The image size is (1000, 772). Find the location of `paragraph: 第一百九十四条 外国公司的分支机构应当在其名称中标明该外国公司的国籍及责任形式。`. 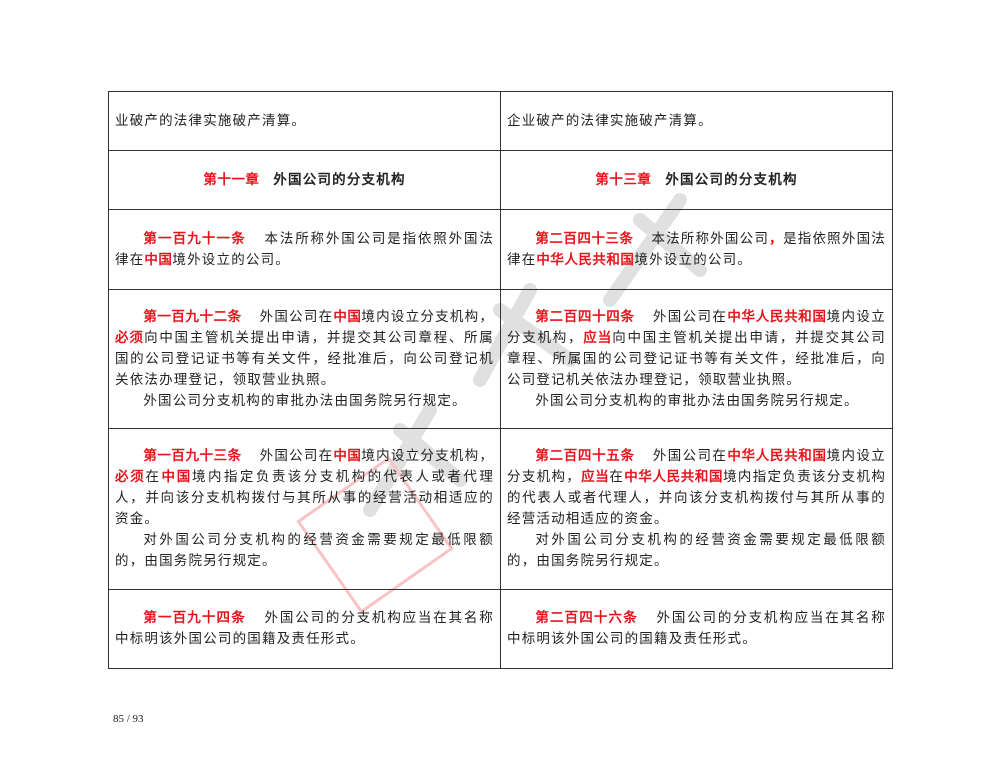

paragraph: 第一百九十四条 外国公司的分支机构应当在其名称中标明该外国公司的国籍及责任形式。 is located at coordinates (304, 629).